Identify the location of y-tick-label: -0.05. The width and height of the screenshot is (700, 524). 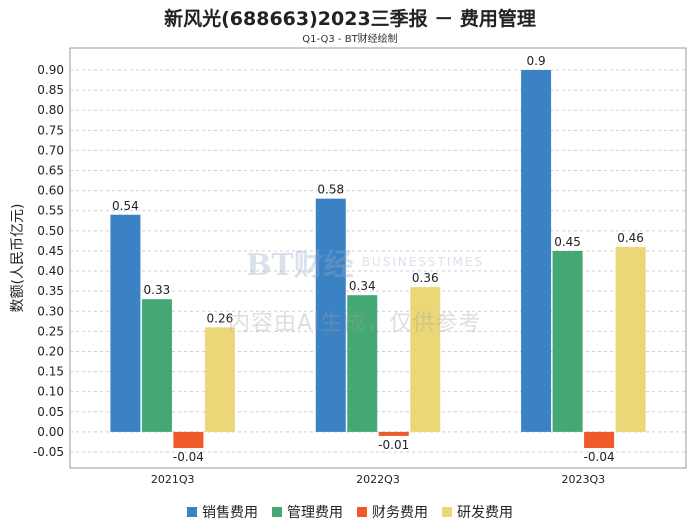
(48, 452).